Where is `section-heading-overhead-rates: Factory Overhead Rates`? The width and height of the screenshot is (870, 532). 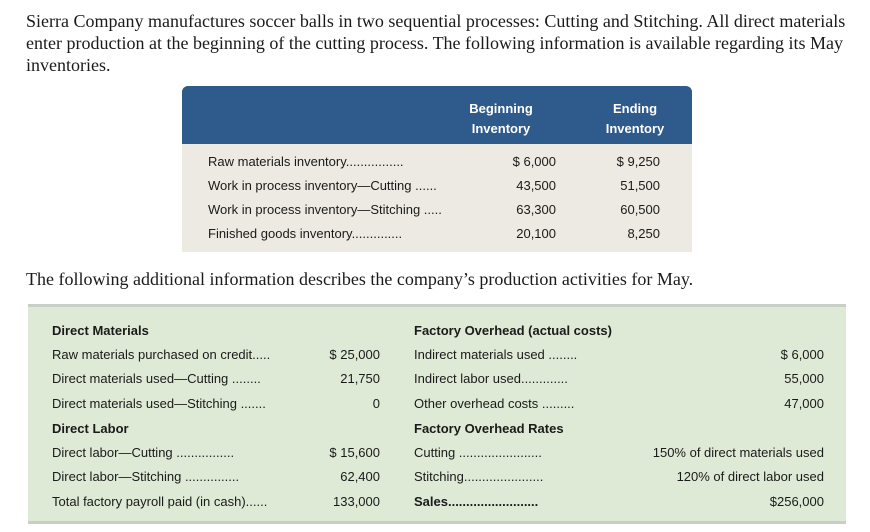 section-heading-overhead-rates: Factory Overhead Rates is located at coordinates (489, 428).